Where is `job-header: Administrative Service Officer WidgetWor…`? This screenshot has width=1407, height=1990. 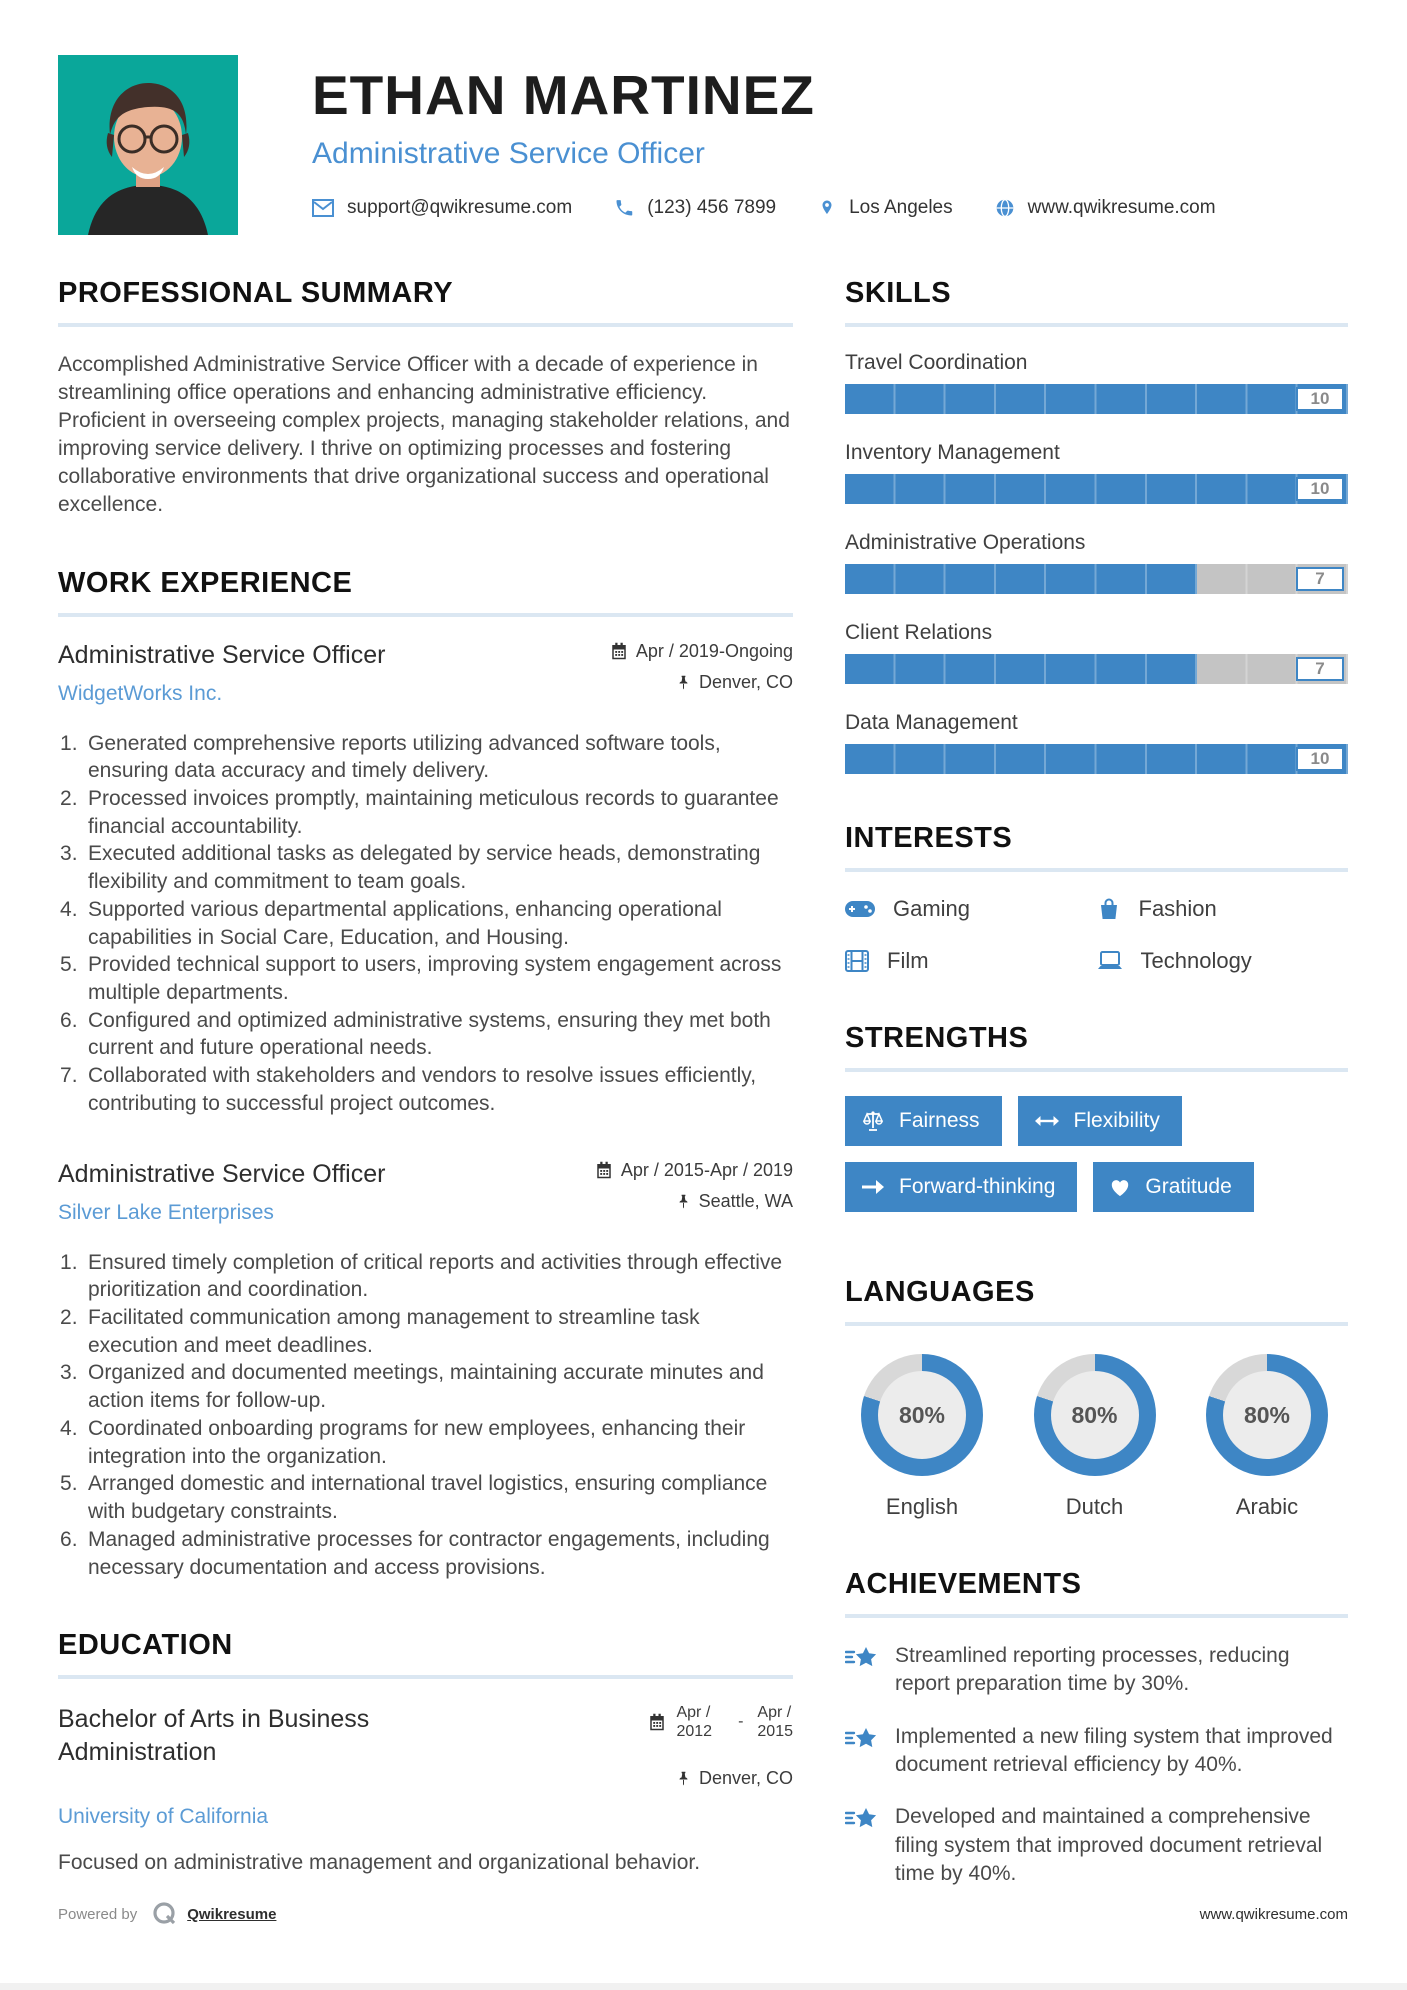 job-header: Administrative Service Officer WidgetWor… is located at coordinates (425, 673).